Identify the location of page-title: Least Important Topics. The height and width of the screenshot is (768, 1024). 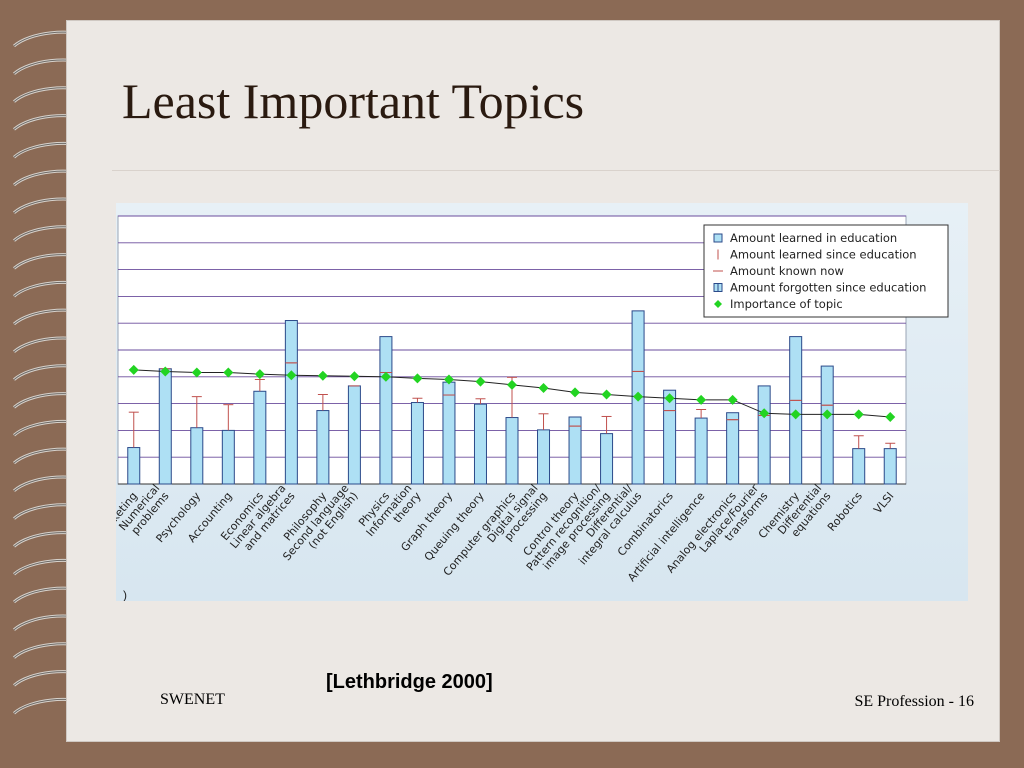
(353, 101).